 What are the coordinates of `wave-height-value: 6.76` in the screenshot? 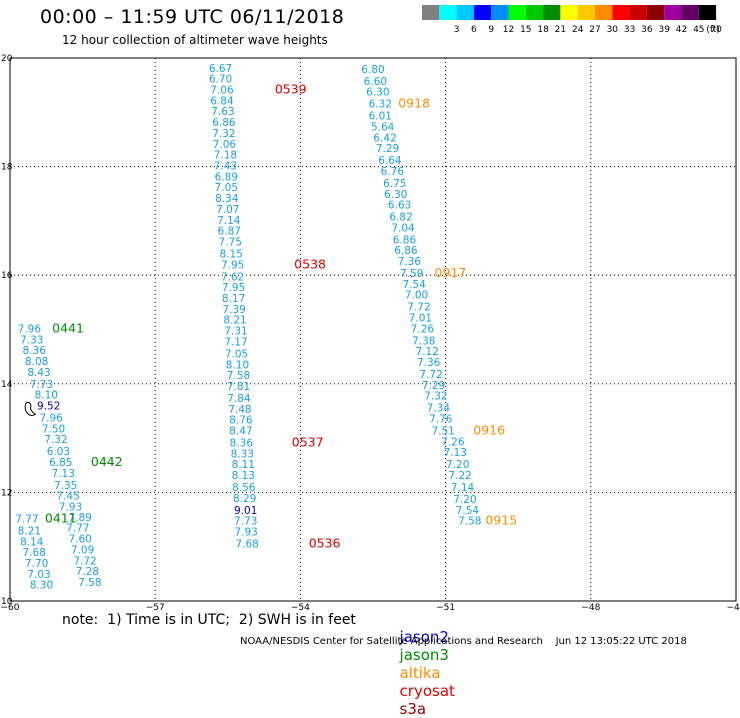 It's located at (393, 172).